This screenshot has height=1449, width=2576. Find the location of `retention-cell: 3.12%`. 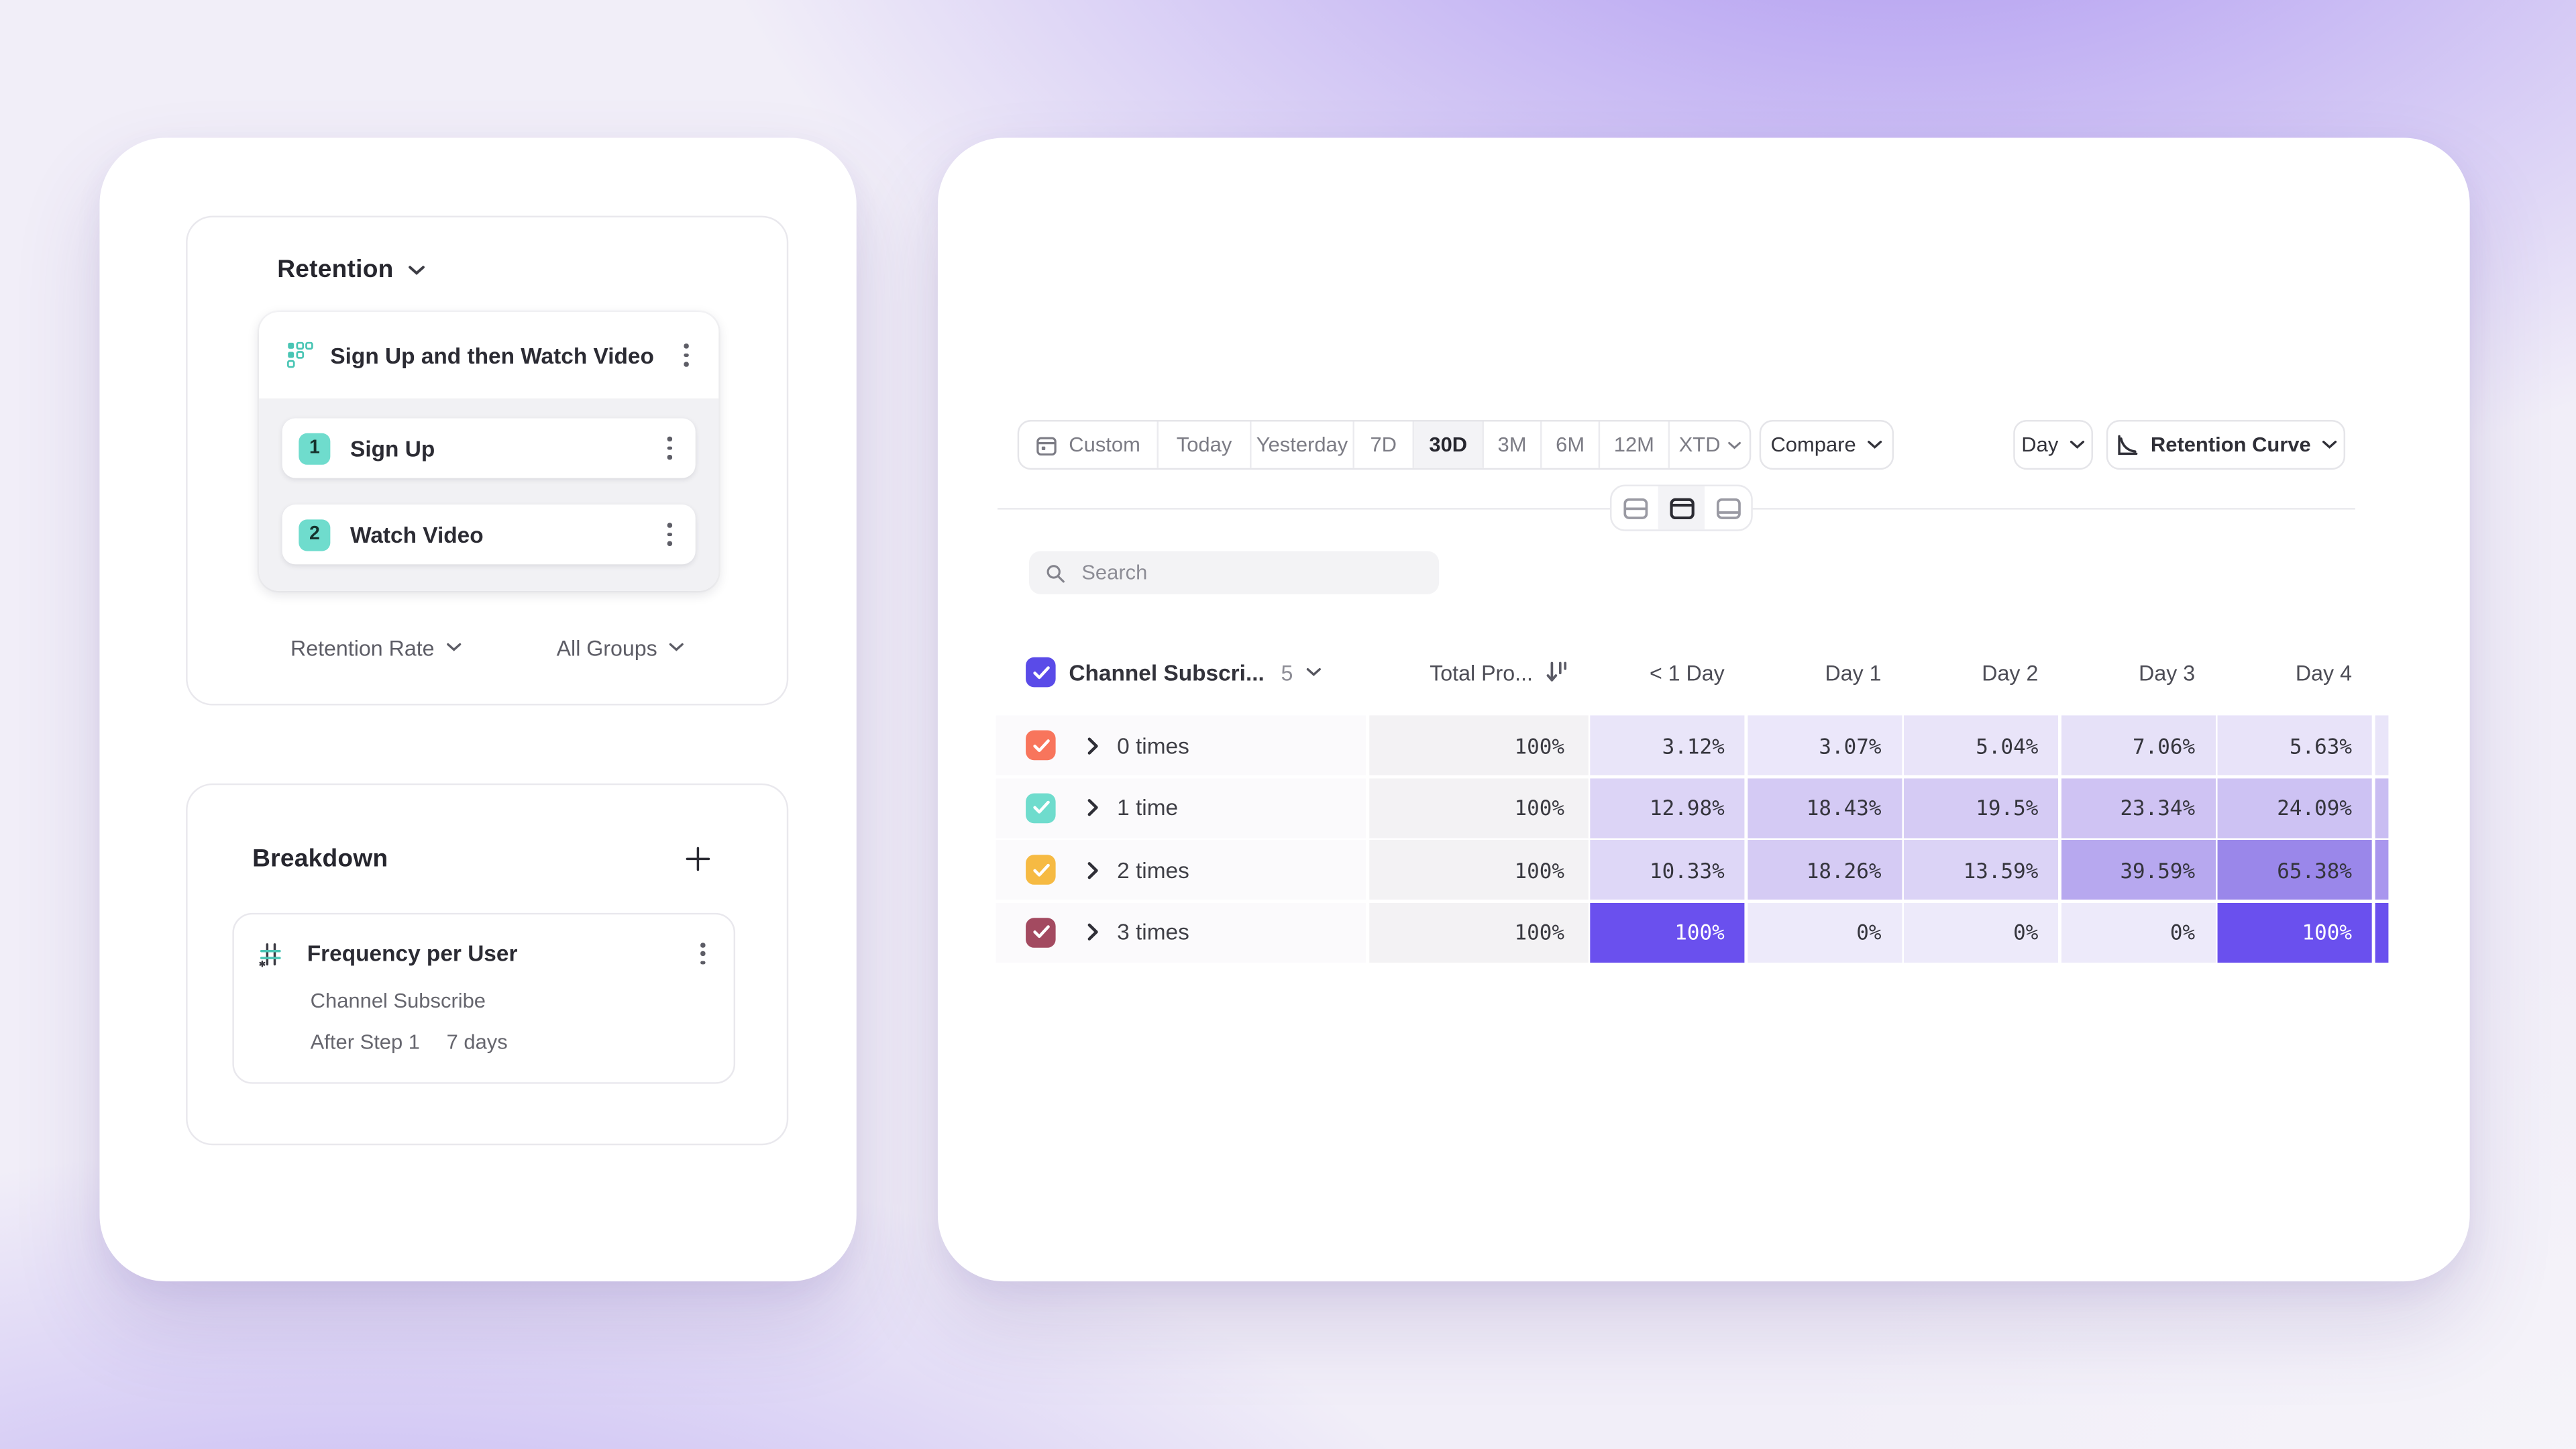

retention-cell: 3.12% is located at coordinates (1667, 745).